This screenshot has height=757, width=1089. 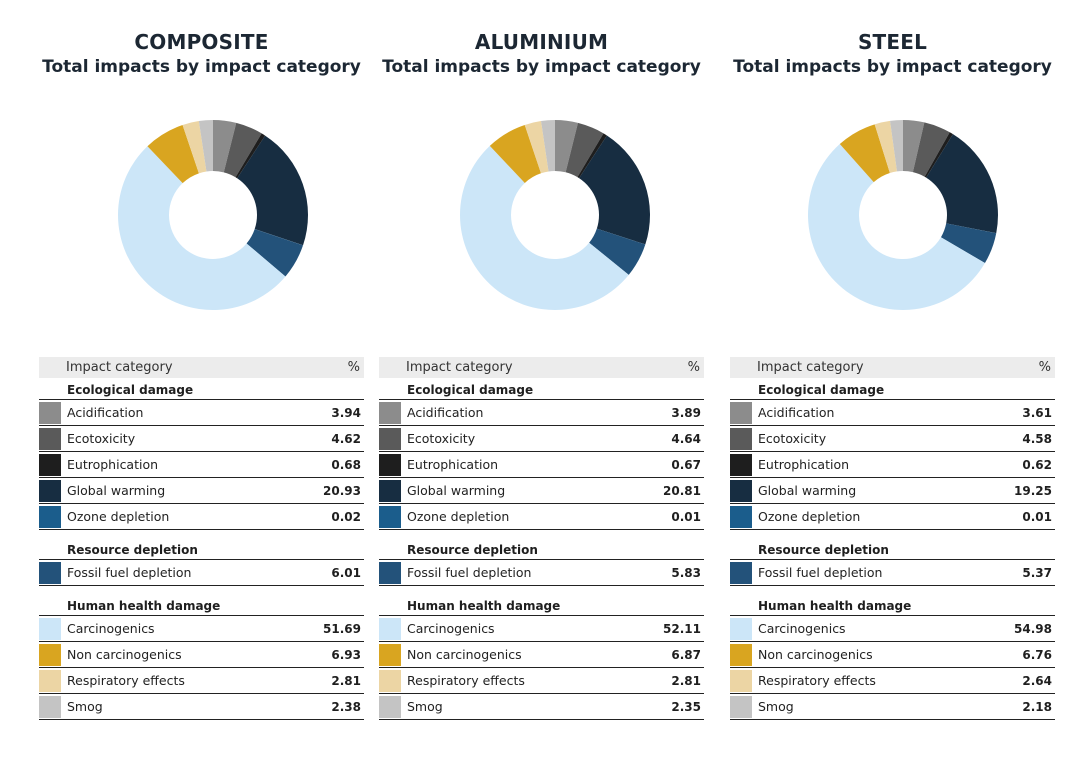 I want to click on category-value: 0.02, so click(x=346, y=516).